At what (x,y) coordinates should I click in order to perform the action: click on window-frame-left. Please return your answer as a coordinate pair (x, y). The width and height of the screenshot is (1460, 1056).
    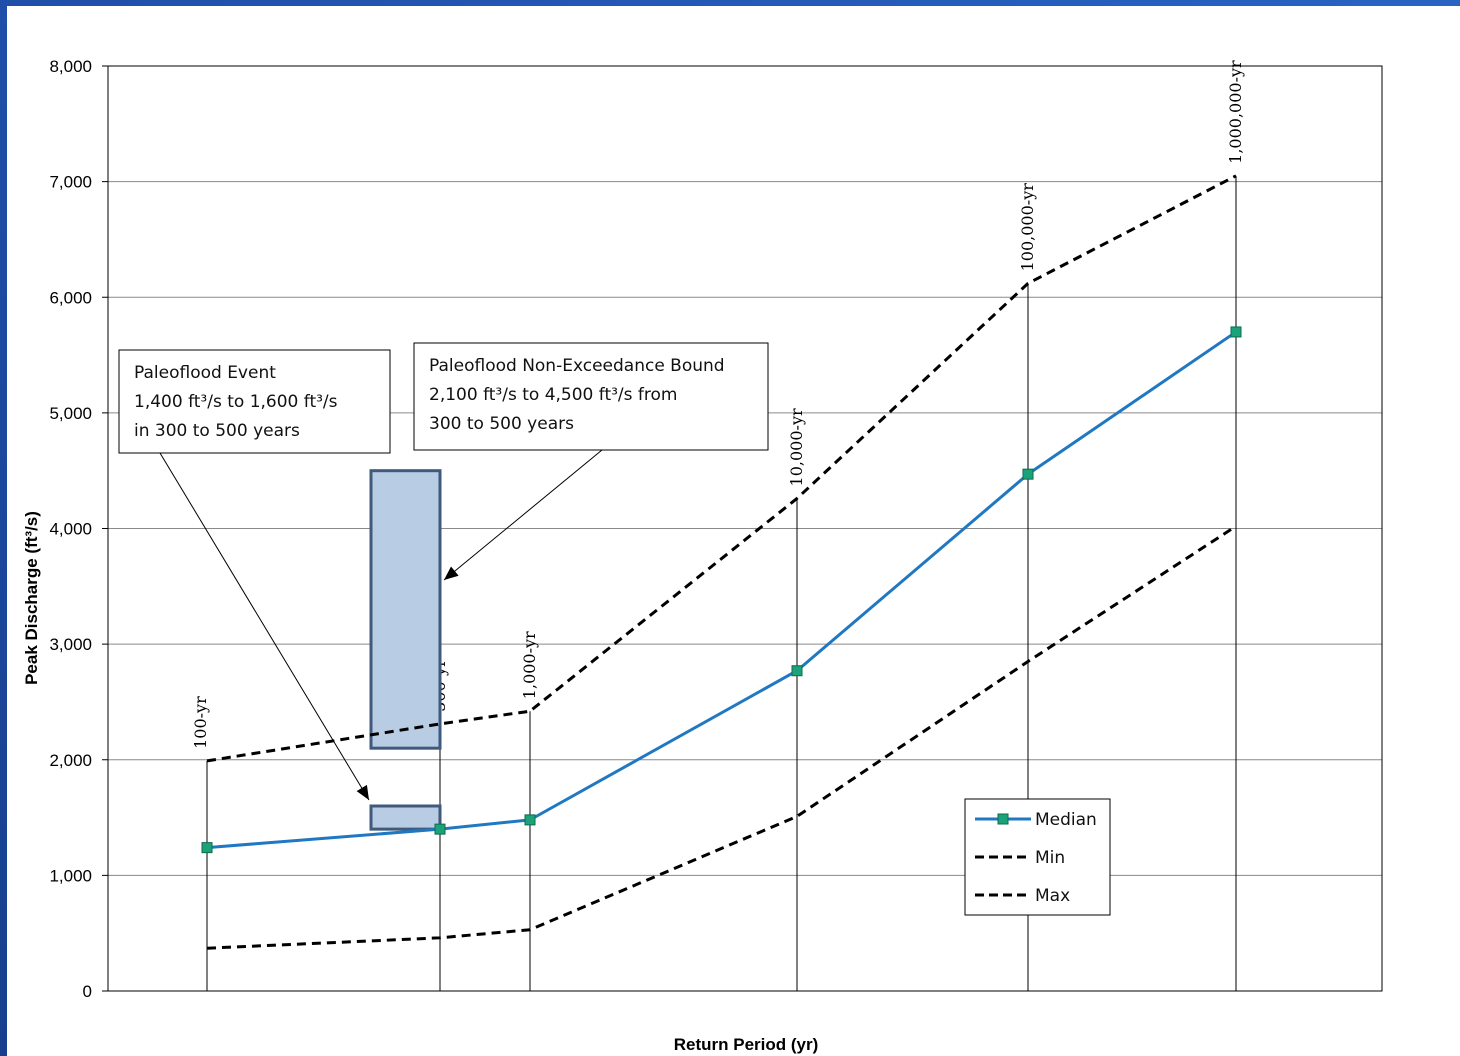
    Looking at the image, I should click on (3, 528).